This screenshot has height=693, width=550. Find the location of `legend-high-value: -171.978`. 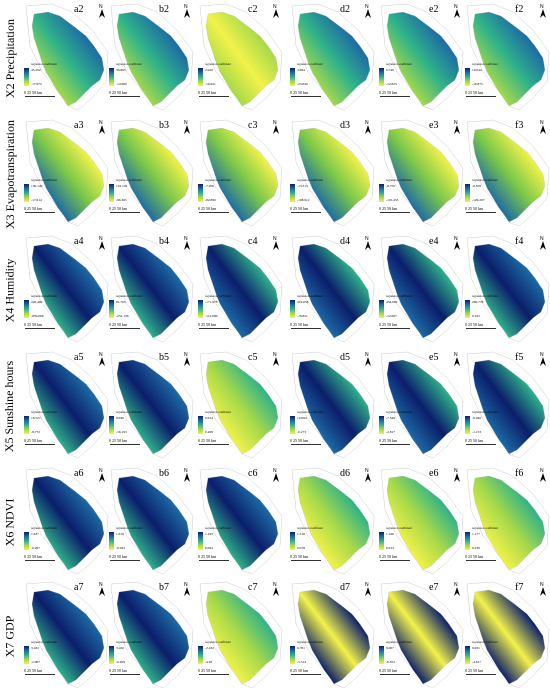

legend-high-value: -171.978 is located at coordinates (211, 302).